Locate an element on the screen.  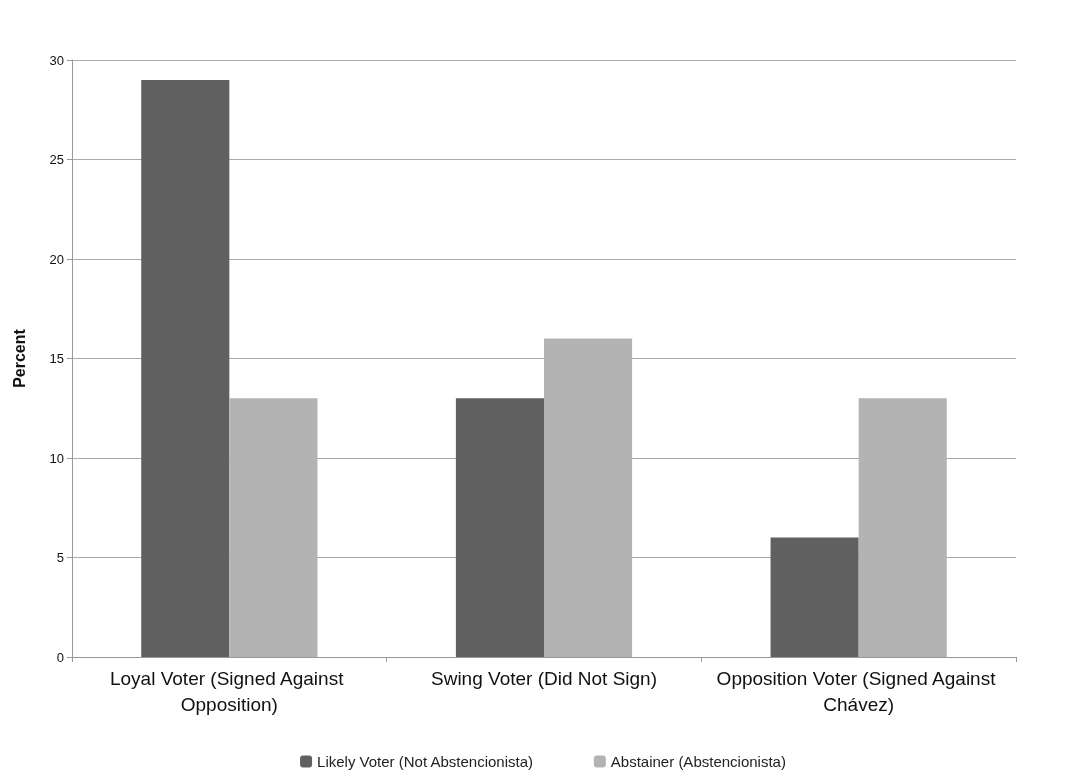
y-tick-label: 10 is located at coordinates (56, 458).